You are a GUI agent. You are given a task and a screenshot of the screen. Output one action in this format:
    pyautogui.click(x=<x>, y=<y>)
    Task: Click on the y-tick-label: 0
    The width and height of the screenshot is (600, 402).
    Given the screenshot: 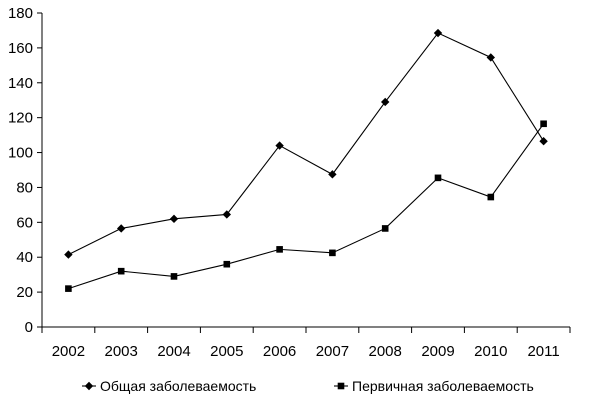 What is the action you would take?
    pyautogui.click(x=29, y=327)
    